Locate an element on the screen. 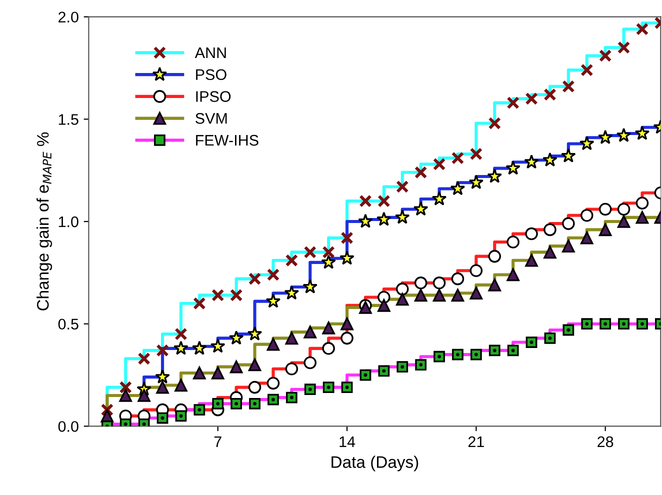 Image resolution: width=662 pixels, height=495 pixels. y-tick-label: 0.5 is located at coordinates (68, 324).